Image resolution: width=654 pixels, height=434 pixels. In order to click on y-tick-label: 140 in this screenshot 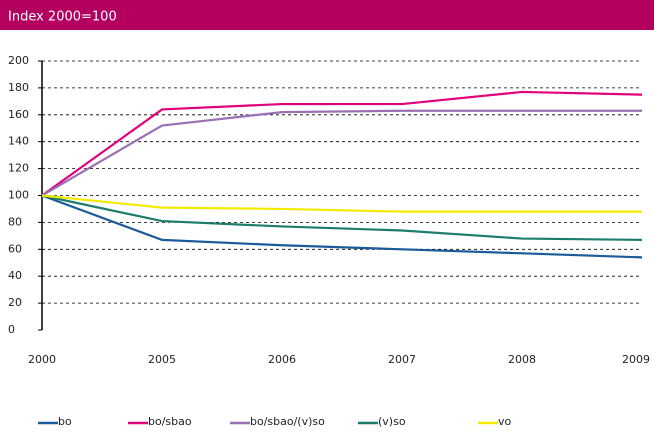, I will do `click(18, 141)`.